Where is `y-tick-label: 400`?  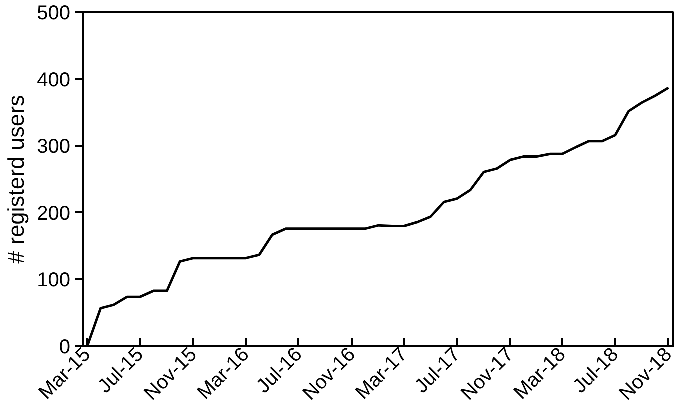
y-tick-label: 400 is located at coordinates (54, 80).